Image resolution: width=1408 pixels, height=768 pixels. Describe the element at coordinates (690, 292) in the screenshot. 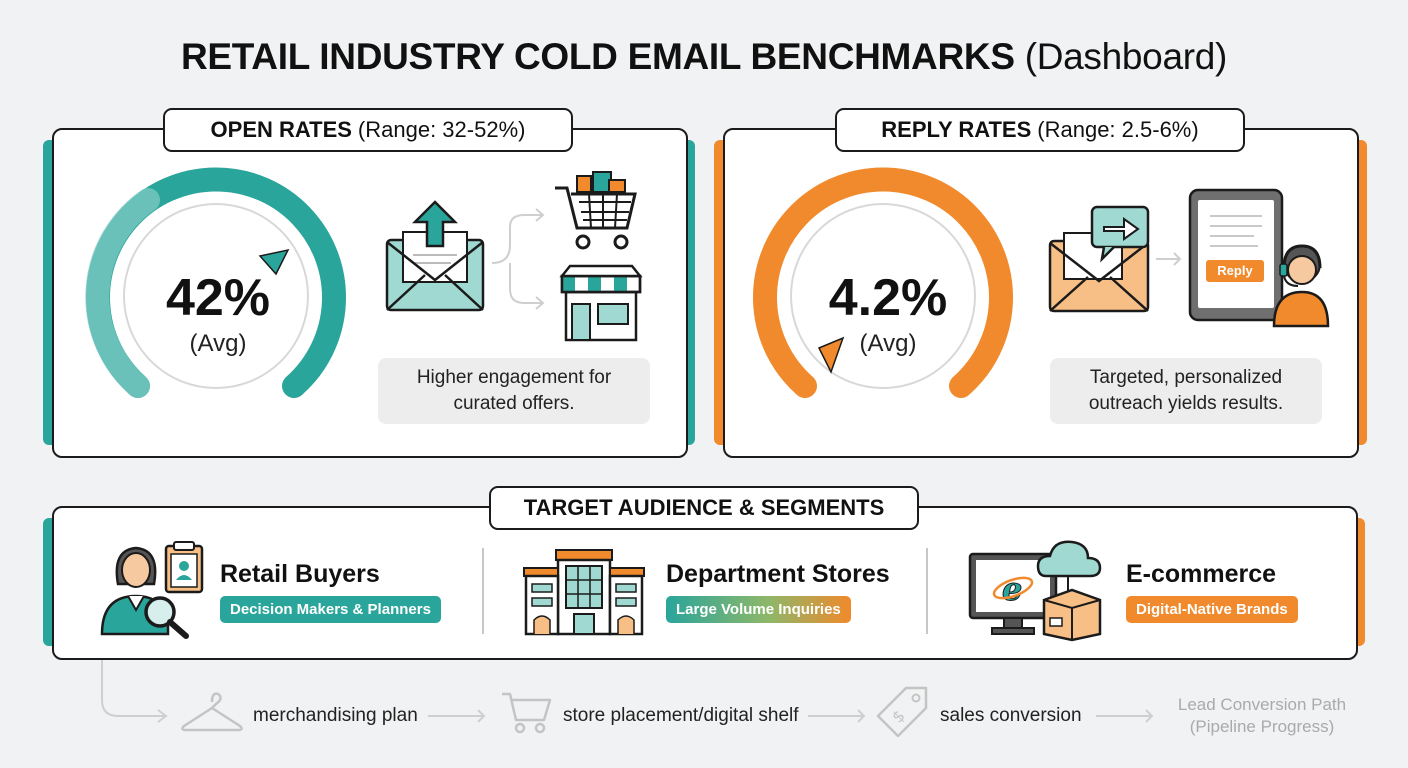

I see `open-rates-accent-right` at that location.